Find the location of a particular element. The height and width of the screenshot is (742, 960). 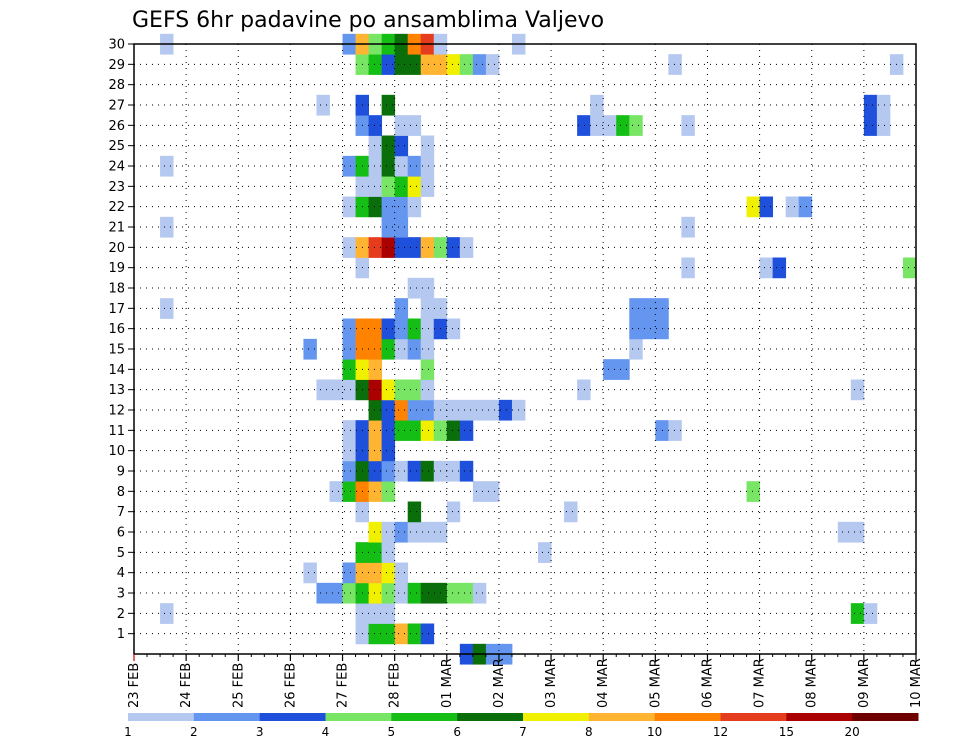

x-tick-label: 01 MAR is located at coordinates (447, 683).